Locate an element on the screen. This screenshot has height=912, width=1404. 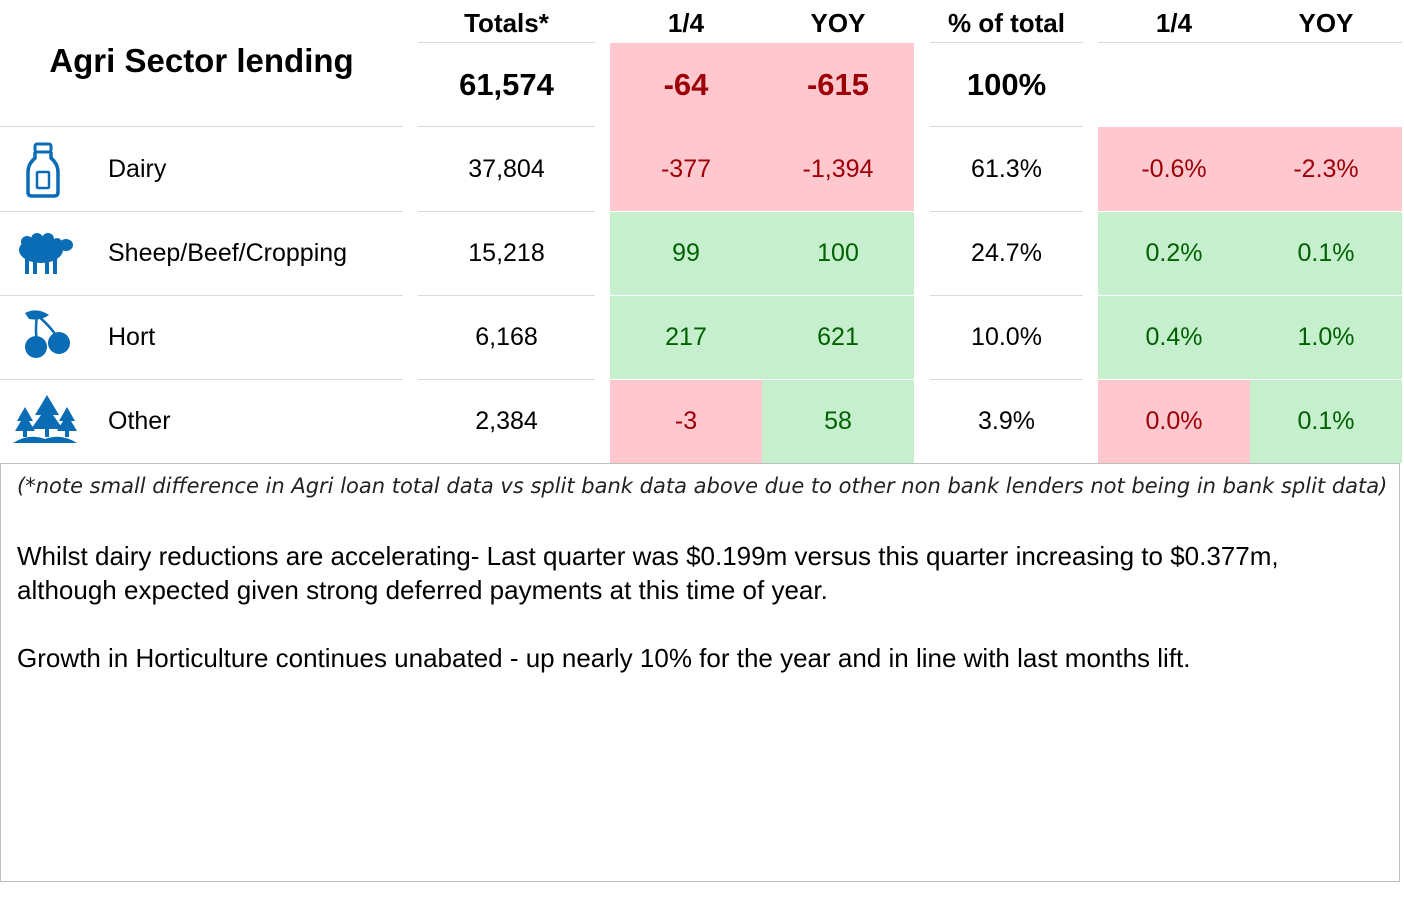
row-total: 2,384 is located at coordinates (506, 421).